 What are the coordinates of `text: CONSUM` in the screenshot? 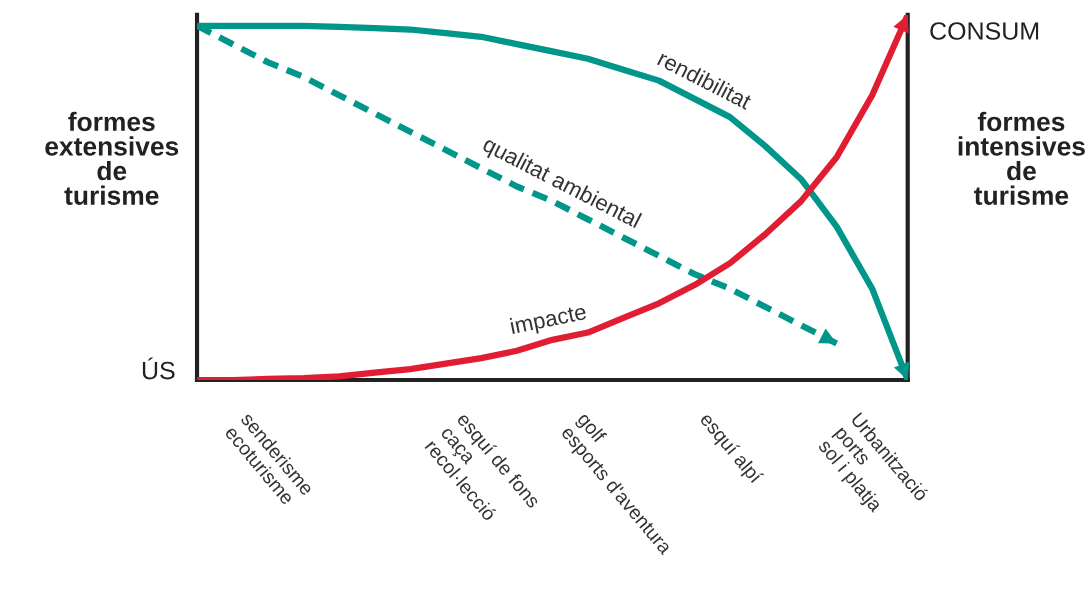 It's located at (984, 31).